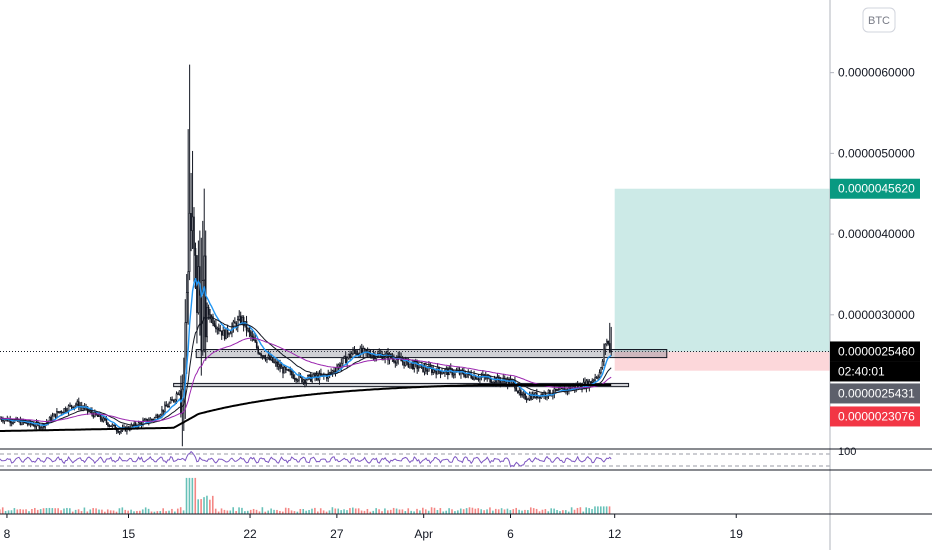 The width and height of the screenshot is (932, 550). I want to click on price-label-text: 0.0000045620, so click(876, 189).